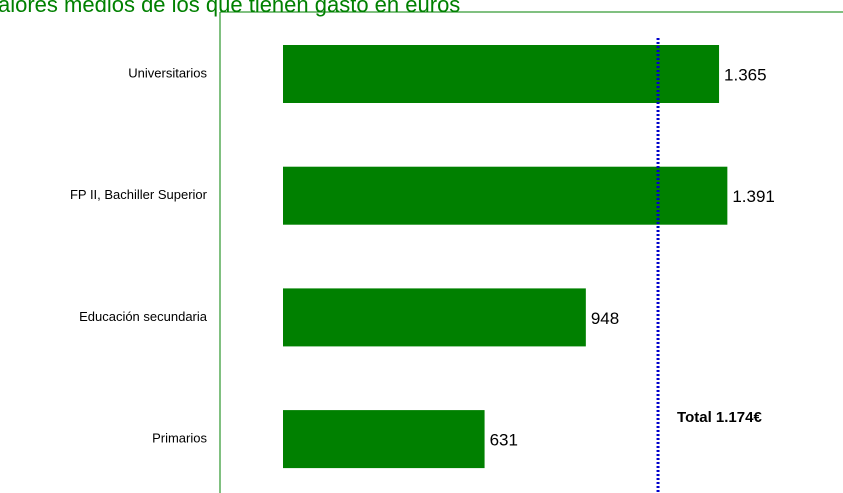  I want to click on y-tick-label: Primarios, so click(179, 438).